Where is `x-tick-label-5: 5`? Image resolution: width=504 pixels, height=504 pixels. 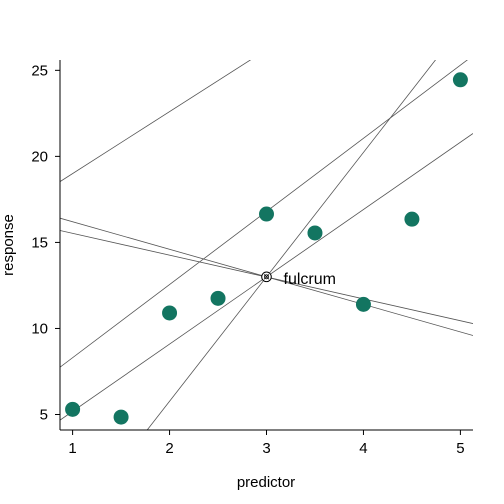
x-tick-label-5: 5 is located at coordinates (460, 448).